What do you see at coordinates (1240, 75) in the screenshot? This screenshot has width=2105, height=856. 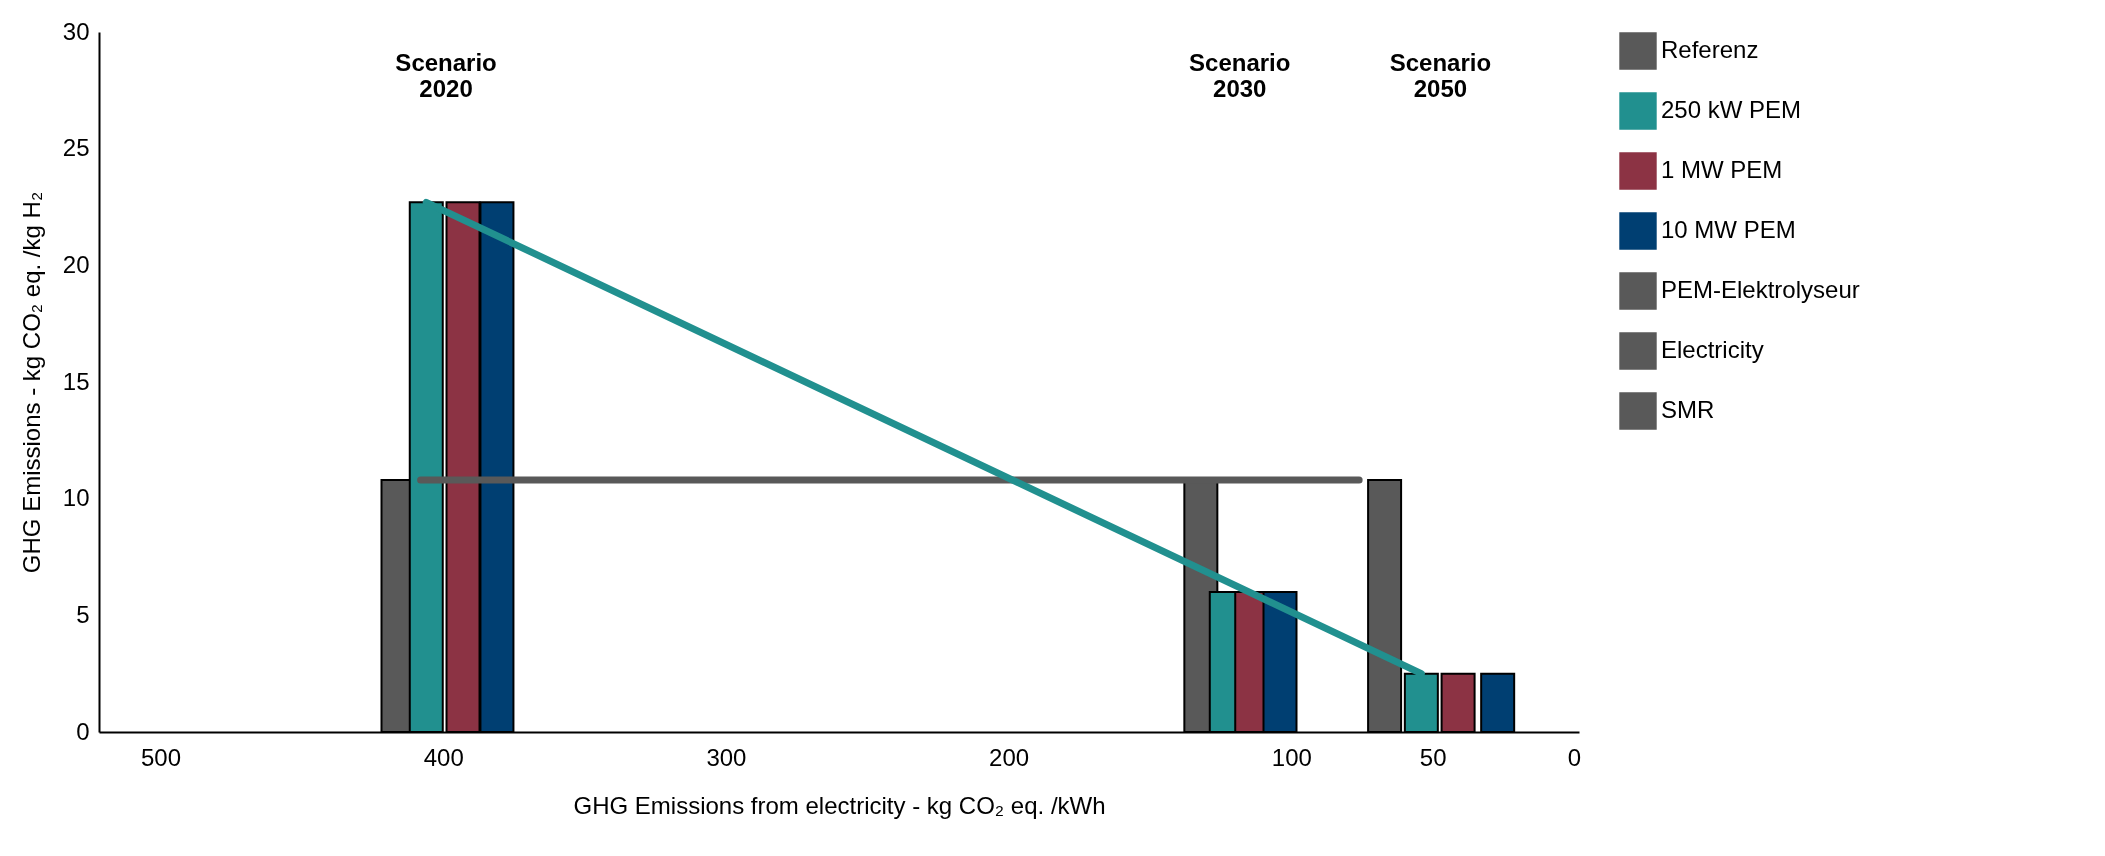 I see `annotation: Scenario 2030` at bounding box center [1240, 75].